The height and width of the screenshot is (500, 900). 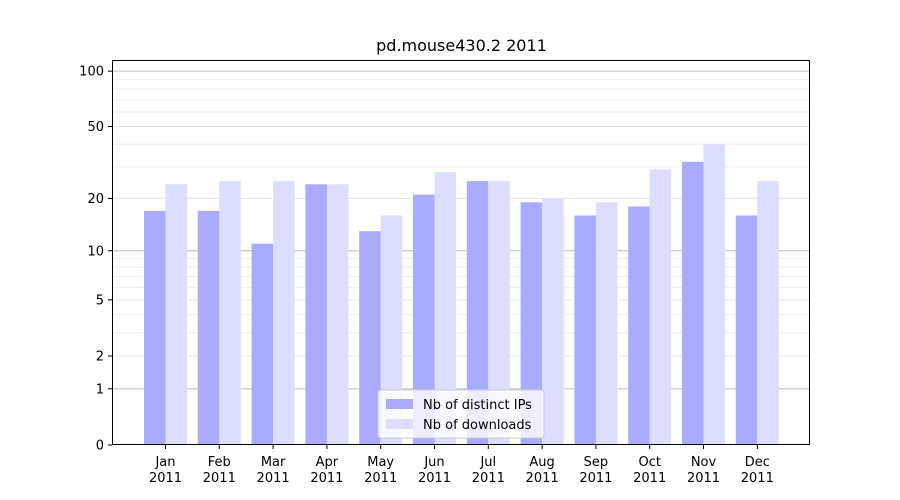 I want to click on x-tick-label-month: Jan, so click(x=164, y=462).